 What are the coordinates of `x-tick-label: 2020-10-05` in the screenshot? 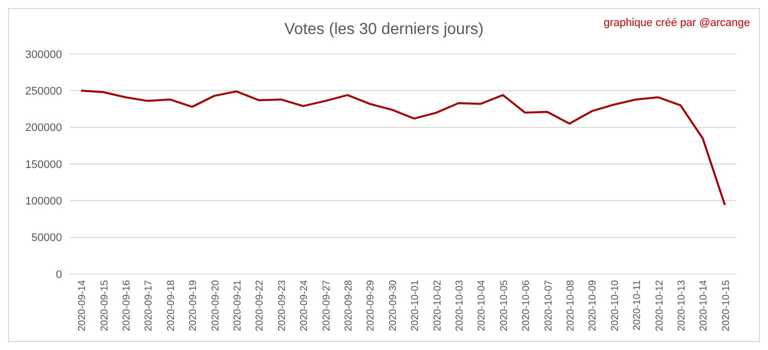 It's located at (504, 306).